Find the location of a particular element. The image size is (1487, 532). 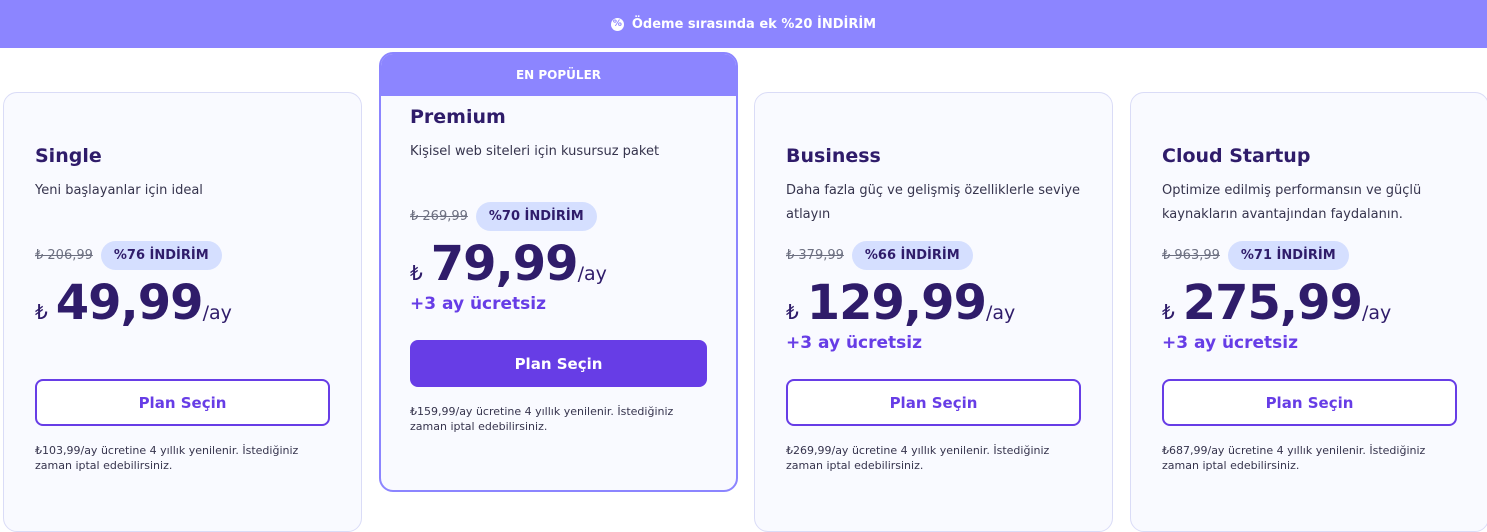

plan-name: Premium is located at coordinates (458, 117).